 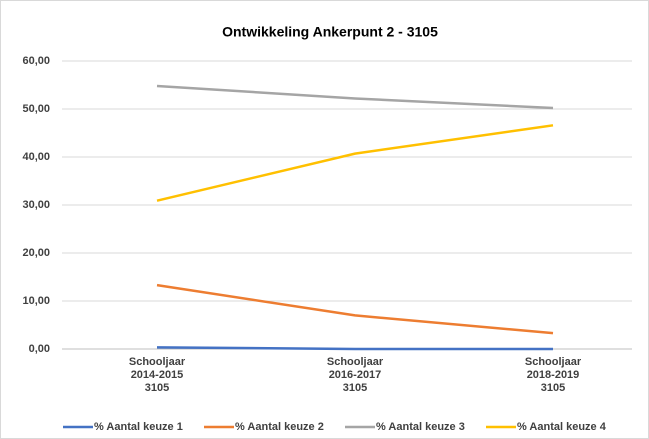 I want to click on y-tick-label: 10,00, so click(x=36, y=301).